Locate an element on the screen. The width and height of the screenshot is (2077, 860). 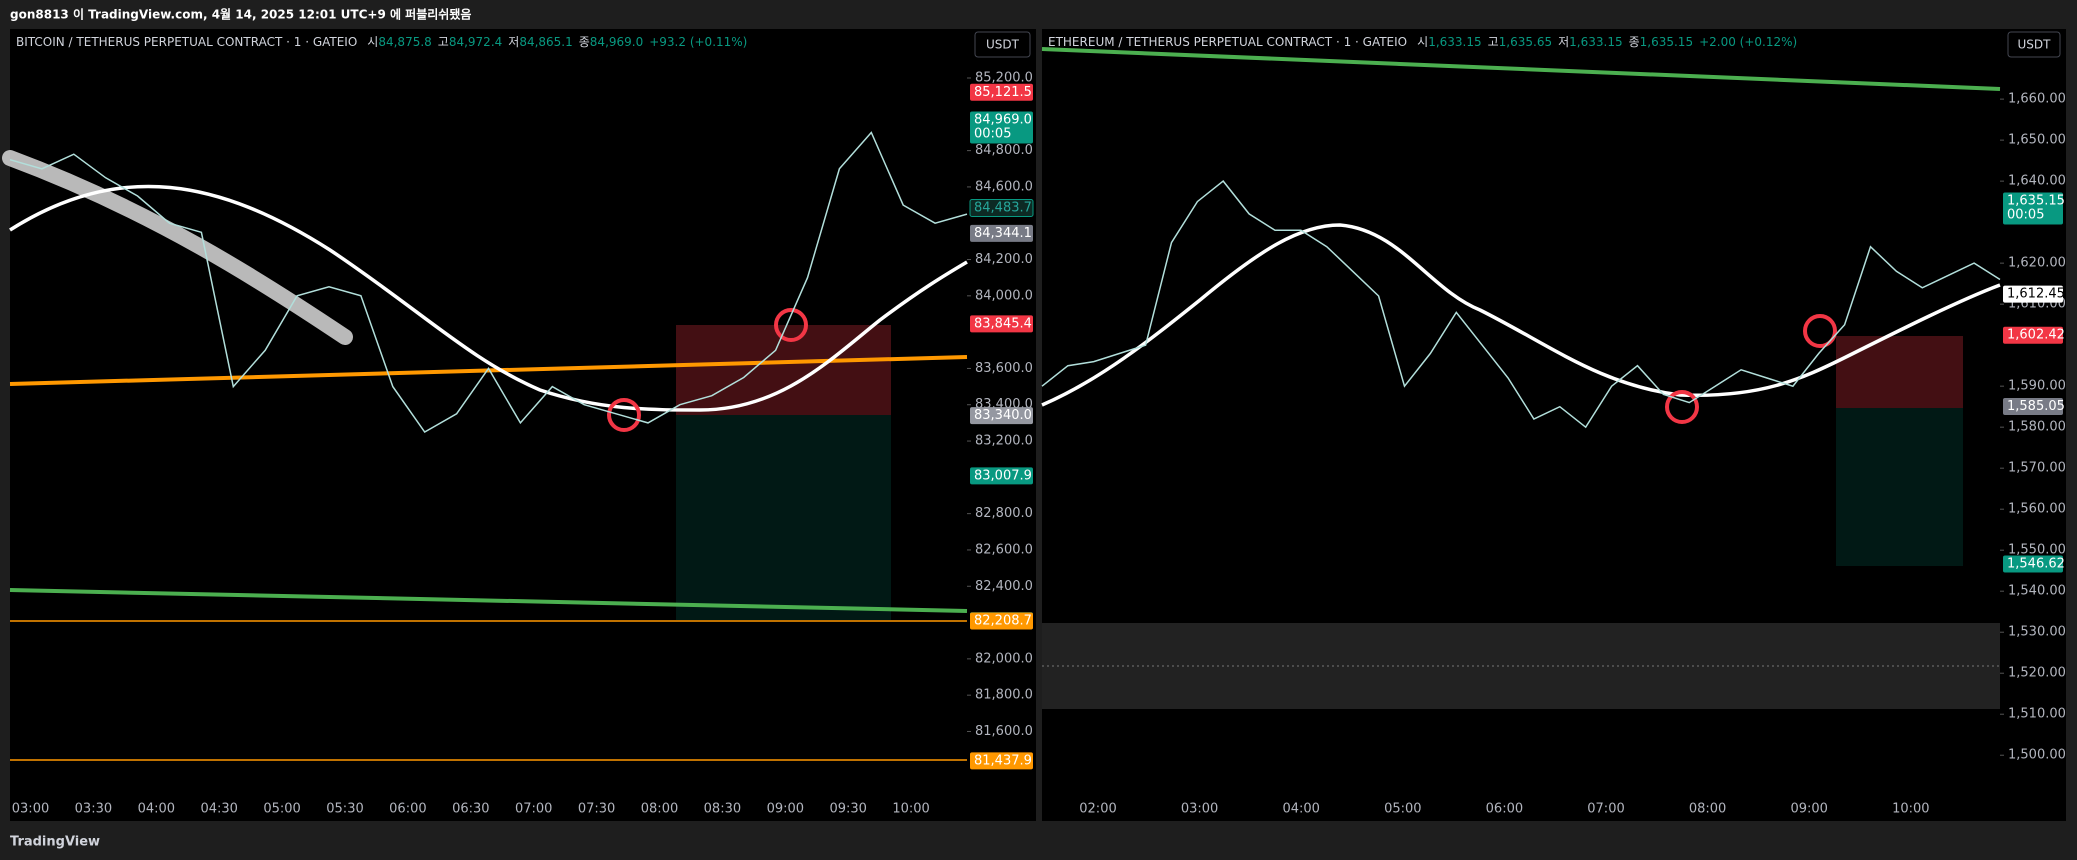
time-label: 08:00 is located at coordinates (1707, 809).